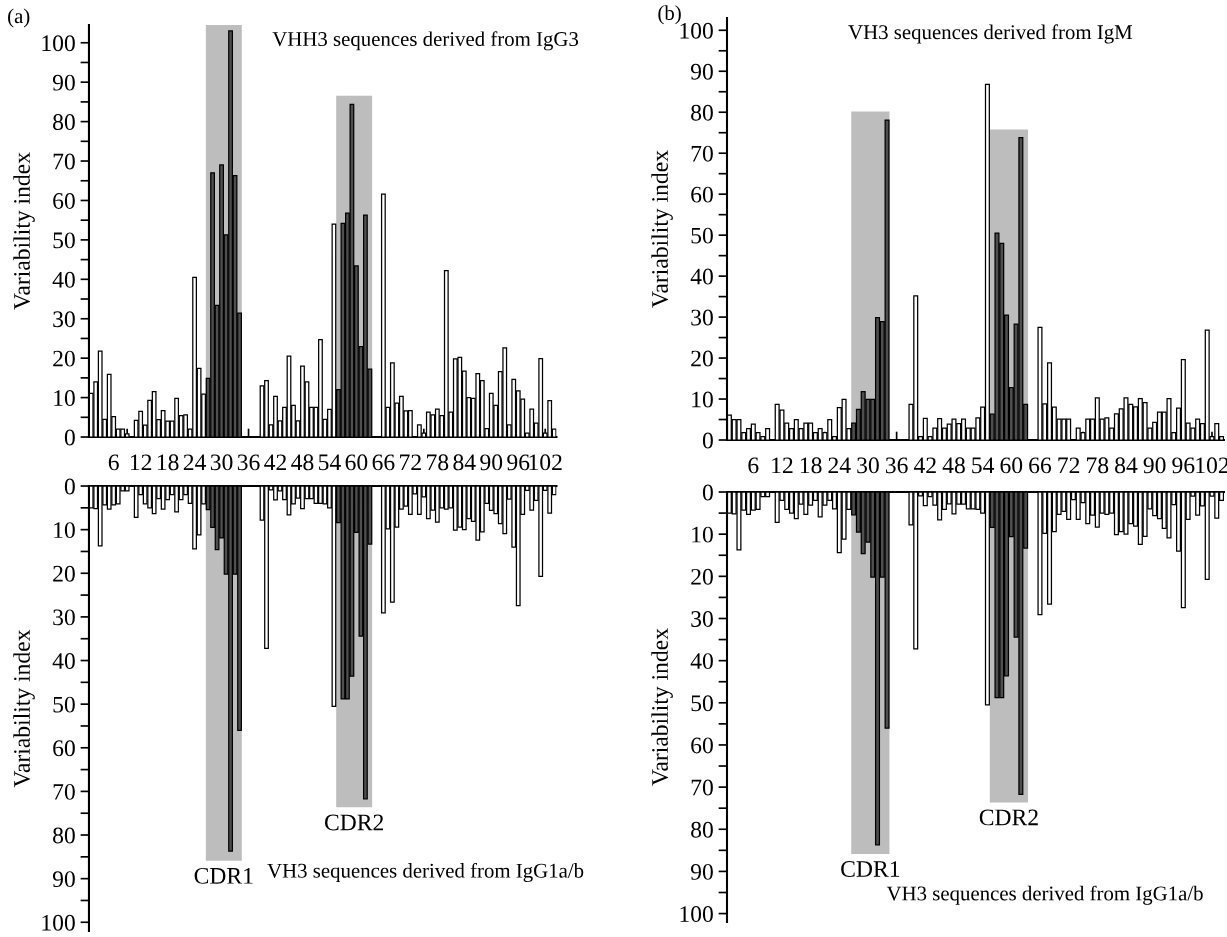 This screenshot has width=1227, height=937. I want to click on chart-title: VHH3 sequences derived from IgG3, so click(425, 41).